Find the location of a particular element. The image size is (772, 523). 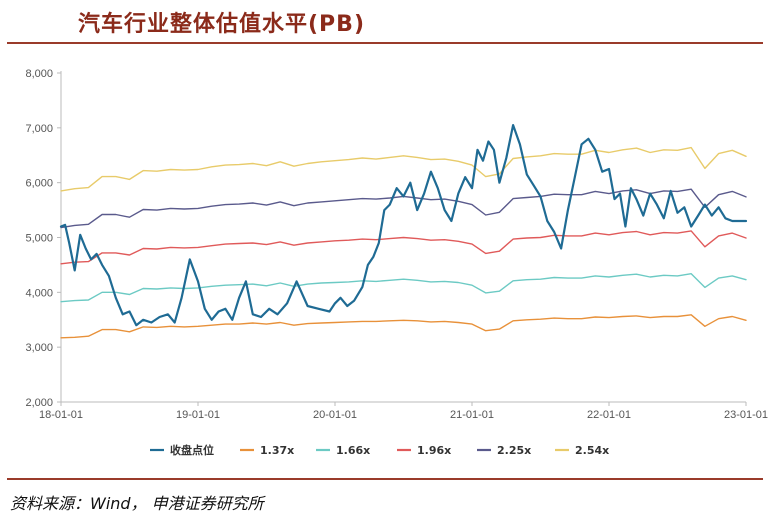

legend-label: 2.54x is located at coordinates (592, 450).